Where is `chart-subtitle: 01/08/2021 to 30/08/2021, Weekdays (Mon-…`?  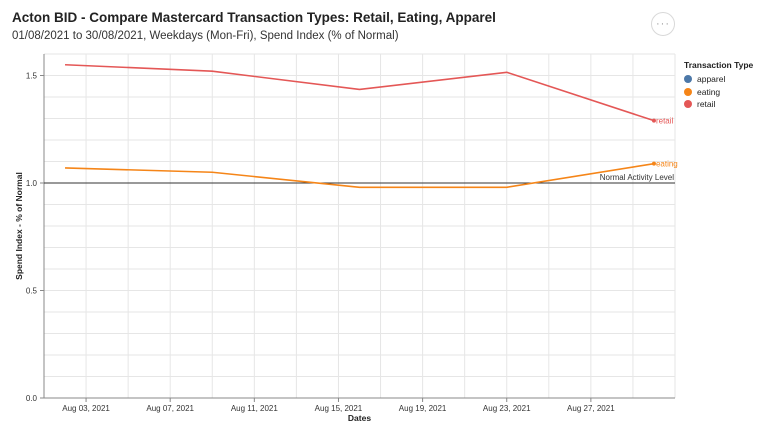
chart-subtitle: 01/08/2021 to 30/08/2021, Weekdays (Mon-… is located at coordinates (205, 36).